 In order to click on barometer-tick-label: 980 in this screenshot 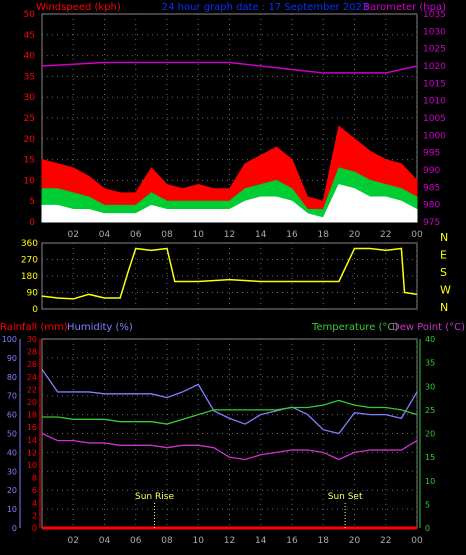, I will do `click(431, 206)`.